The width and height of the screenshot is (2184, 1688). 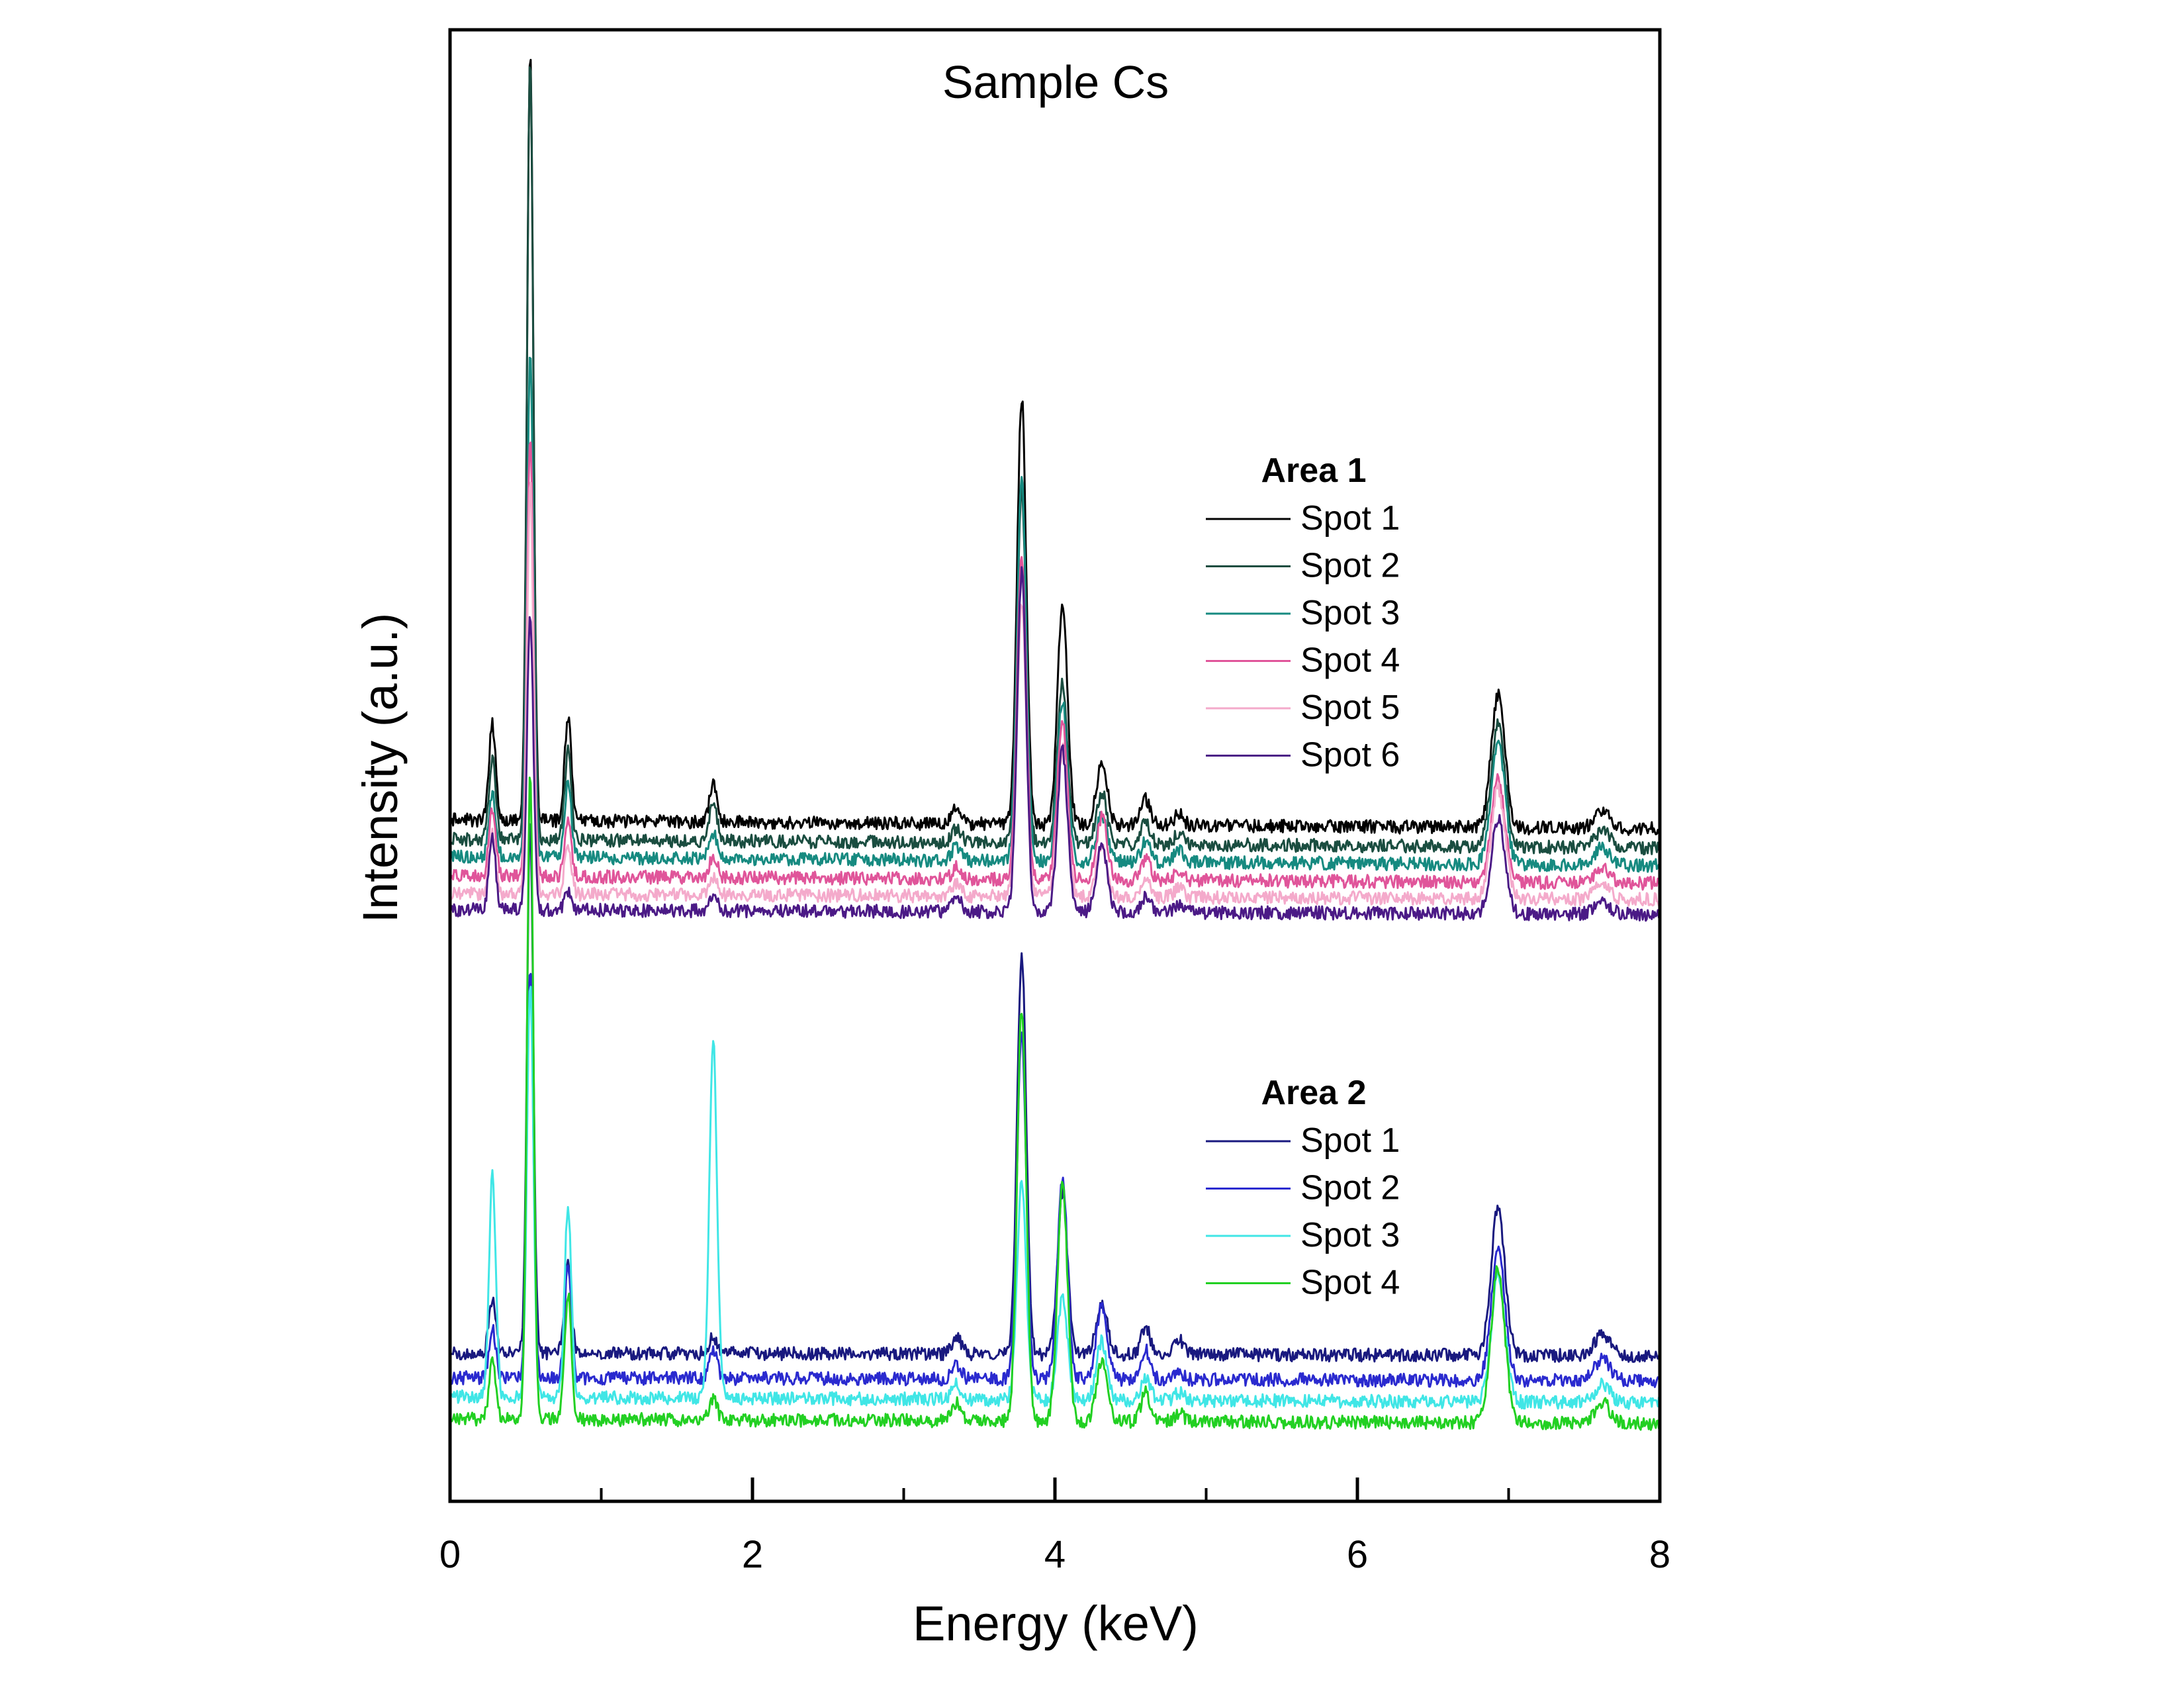 I want to click on legend-entry-label: Spot 5, so click(x=1350, y=707).